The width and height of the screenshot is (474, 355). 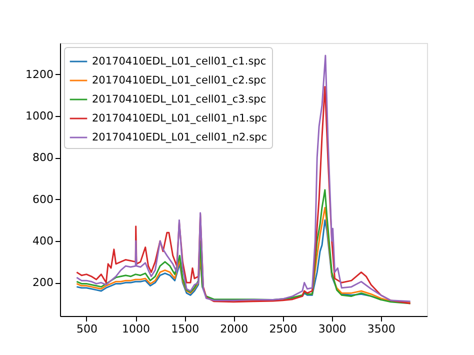 What do you see at coordinates (179, 80) in the screenshot?
I see `legend-label: 20170410EDL_L01_cell01_c2.spc` at bounding box center [179, 80].